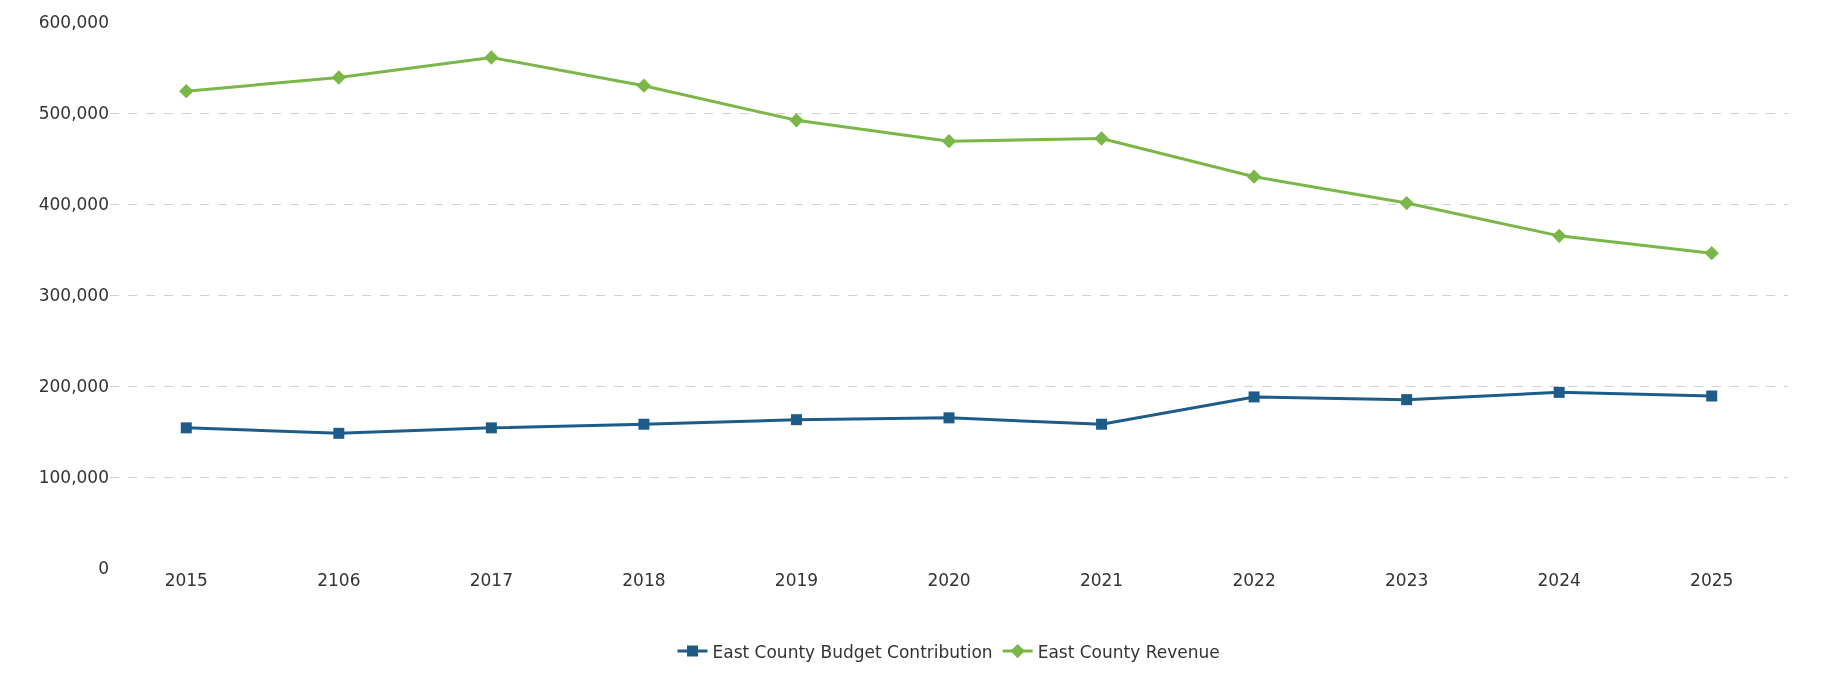 The image size is (1828, 681). I want to click on x-tick-label: 2022, so click(1254, 580).